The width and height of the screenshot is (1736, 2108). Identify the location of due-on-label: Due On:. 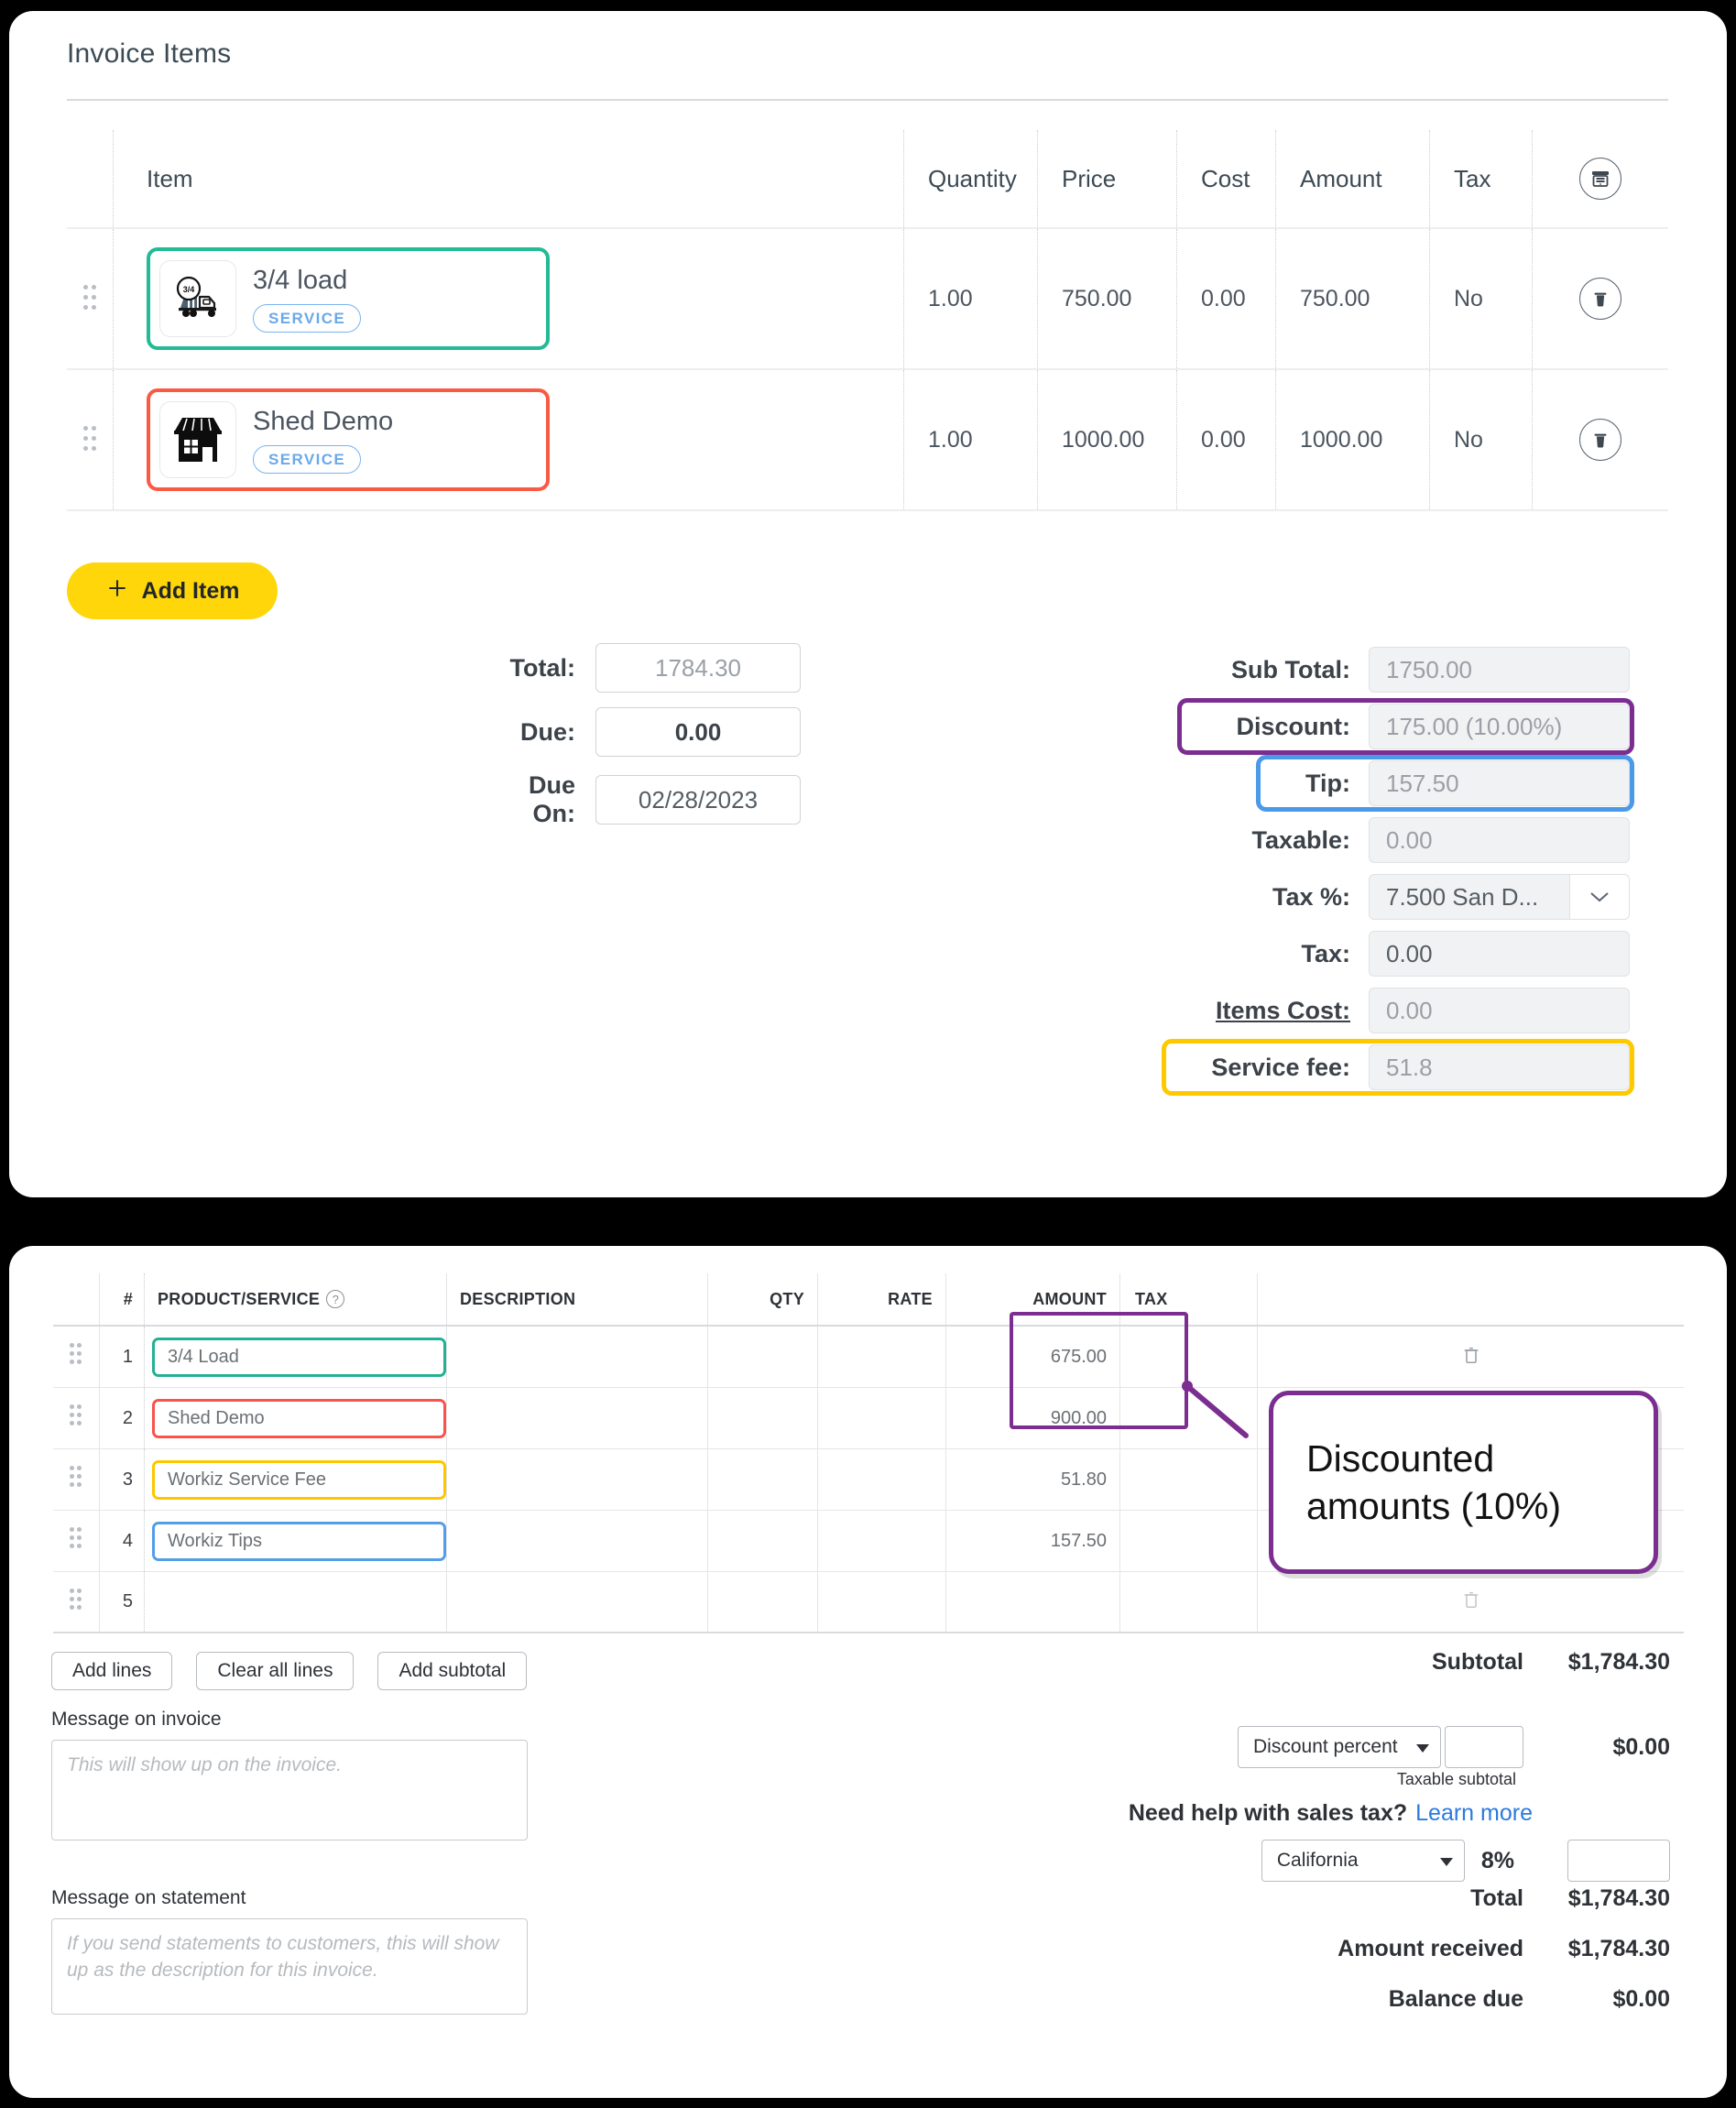
(551, 799).